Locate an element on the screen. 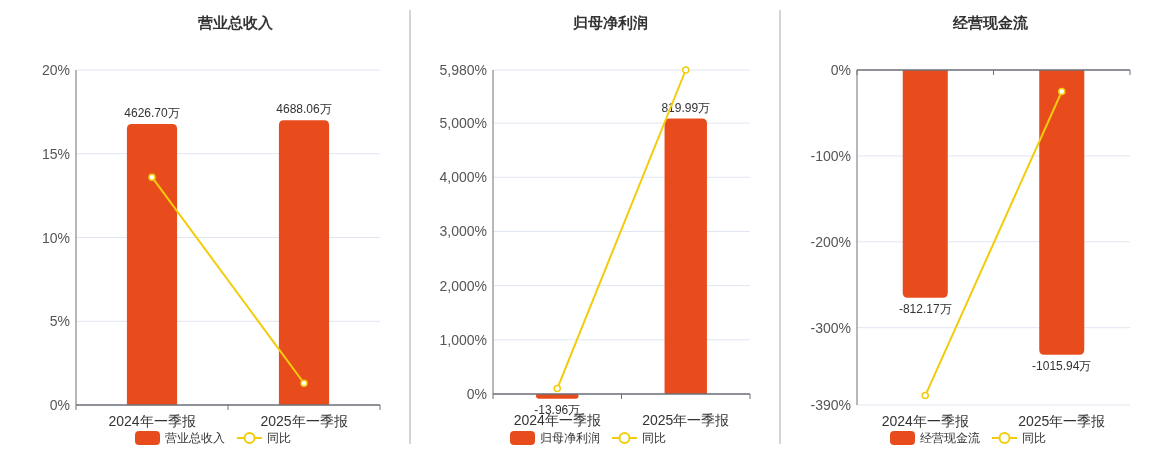 The image size is (1160, 450). y-tick-label: -200% is located at coordinates (830, 241).